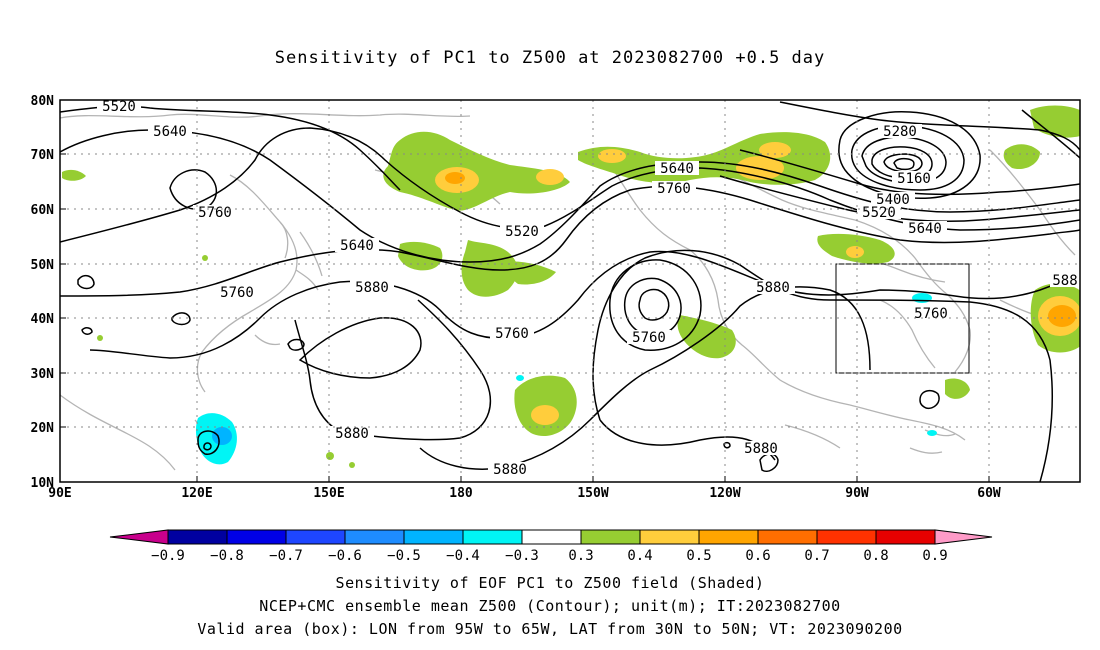 The width and height of the screenshot is (1100, 650). I want to click on colorbar-label: 0.4, so click(639, 556).